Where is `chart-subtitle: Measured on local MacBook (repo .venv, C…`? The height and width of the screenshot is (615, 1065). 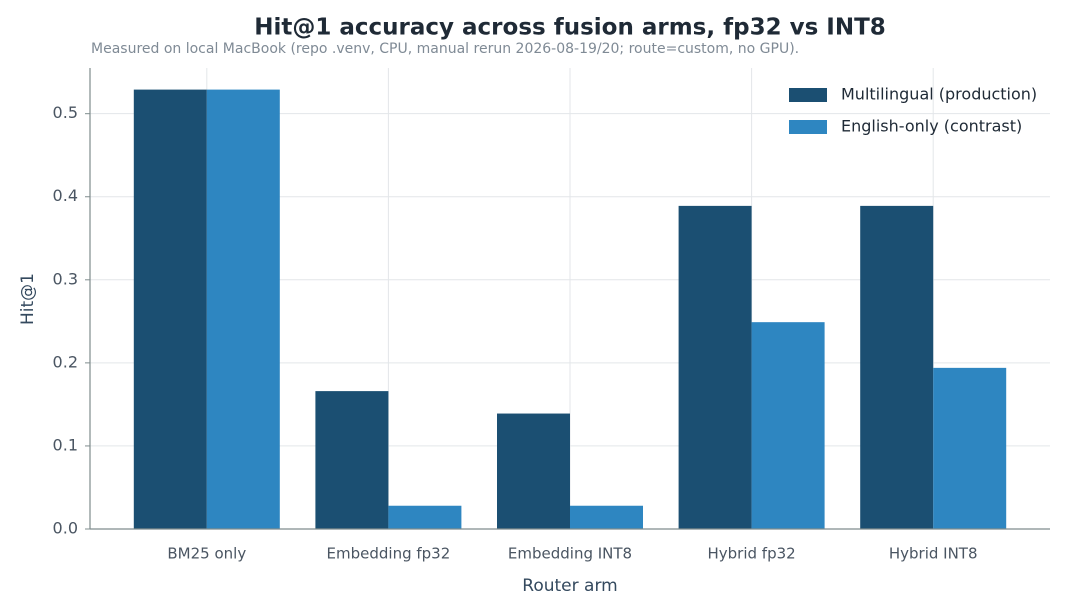
chart-subtitle: Measured on local MacBook (repo .venv, C… is located at coordinates (445, 49).